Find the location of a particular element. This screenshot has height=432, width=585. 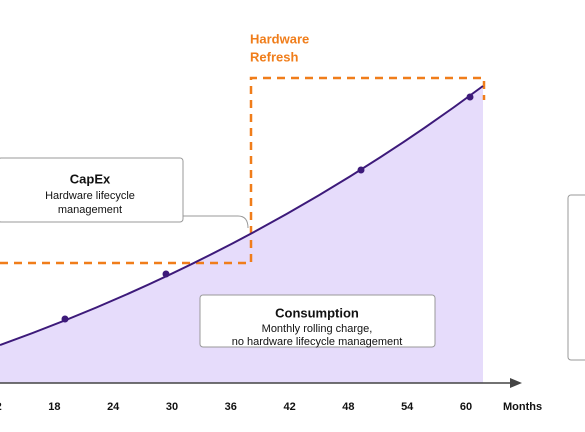

consumption-line: Monthly rolling charge, is located at coordinates (317, 329).